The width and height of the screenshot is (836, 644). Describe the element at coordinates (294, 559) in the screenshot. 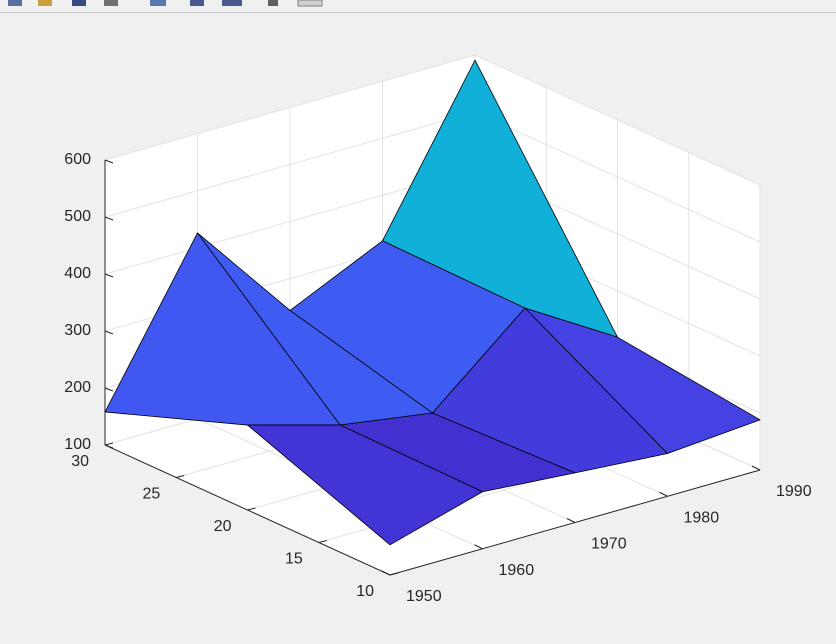

I see `y-tick-label: 15` at that location.